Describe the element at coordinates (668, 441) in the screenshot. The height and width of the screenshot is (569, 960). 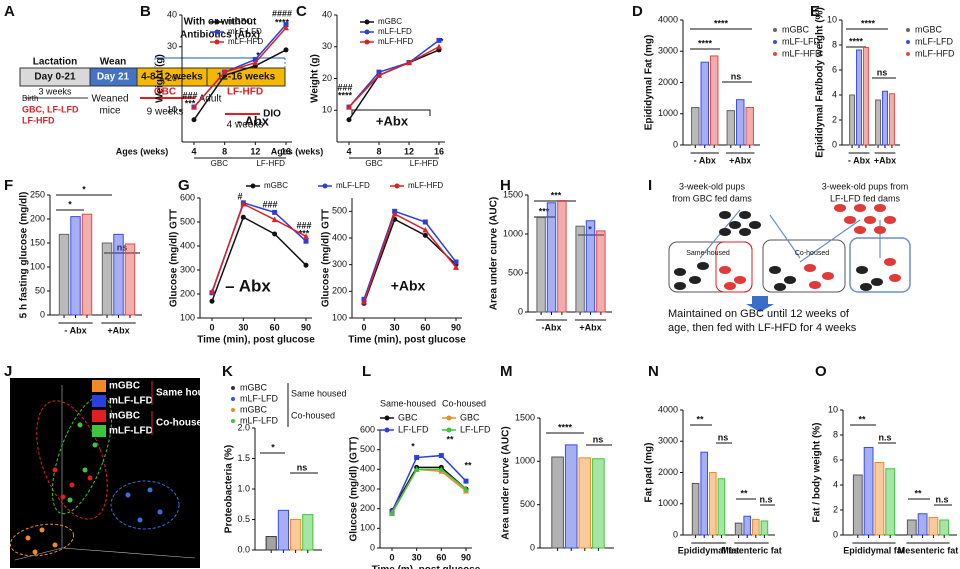
I see `y-tick-label: 3000` at that location.